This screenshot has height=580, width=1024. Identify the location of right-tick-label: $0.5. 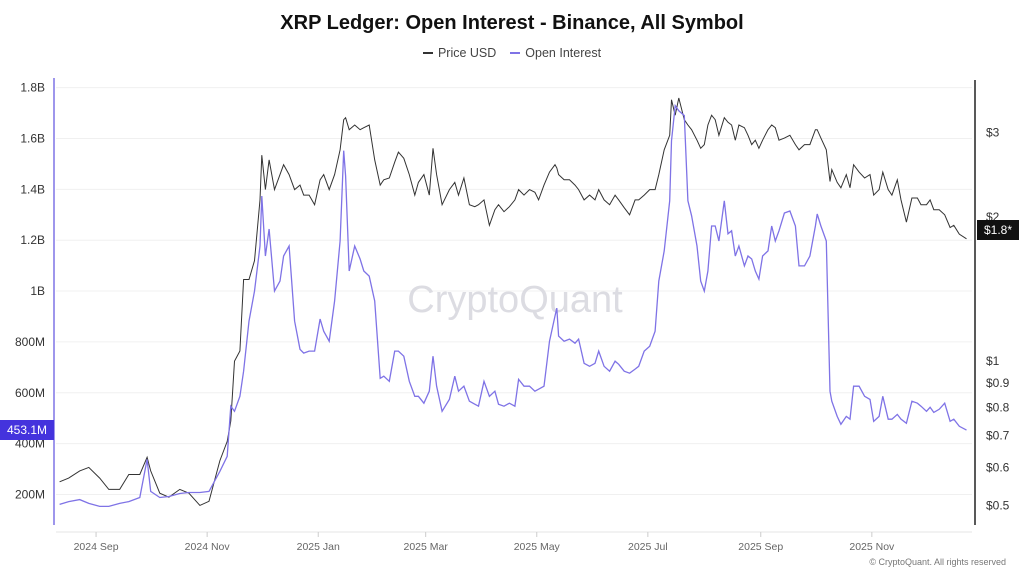
(998, 505).